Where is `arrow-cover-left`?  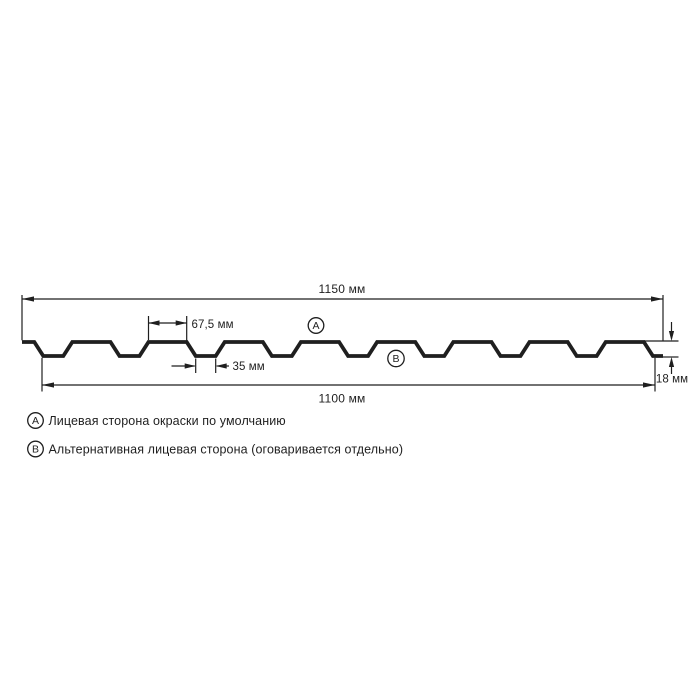 arrow-cover-left is located at coordinates (48, 385).